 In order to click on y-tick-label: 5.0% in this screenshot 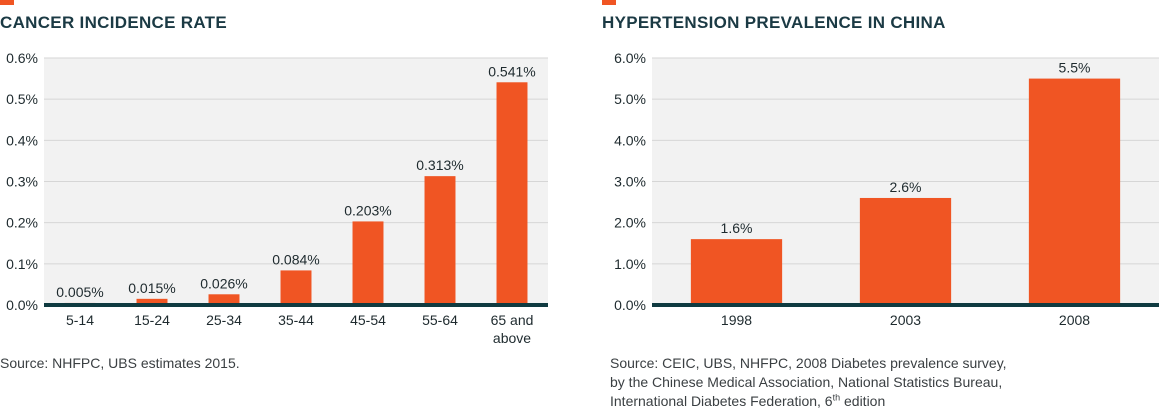, I will do `click(630, 99)`.